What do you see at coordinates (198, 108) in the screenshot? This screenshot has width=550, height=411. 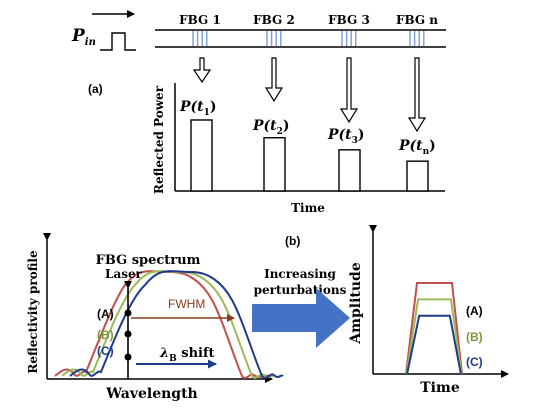 I see `reflection-label-1: P(t1)` at bounding box center [198, 108].